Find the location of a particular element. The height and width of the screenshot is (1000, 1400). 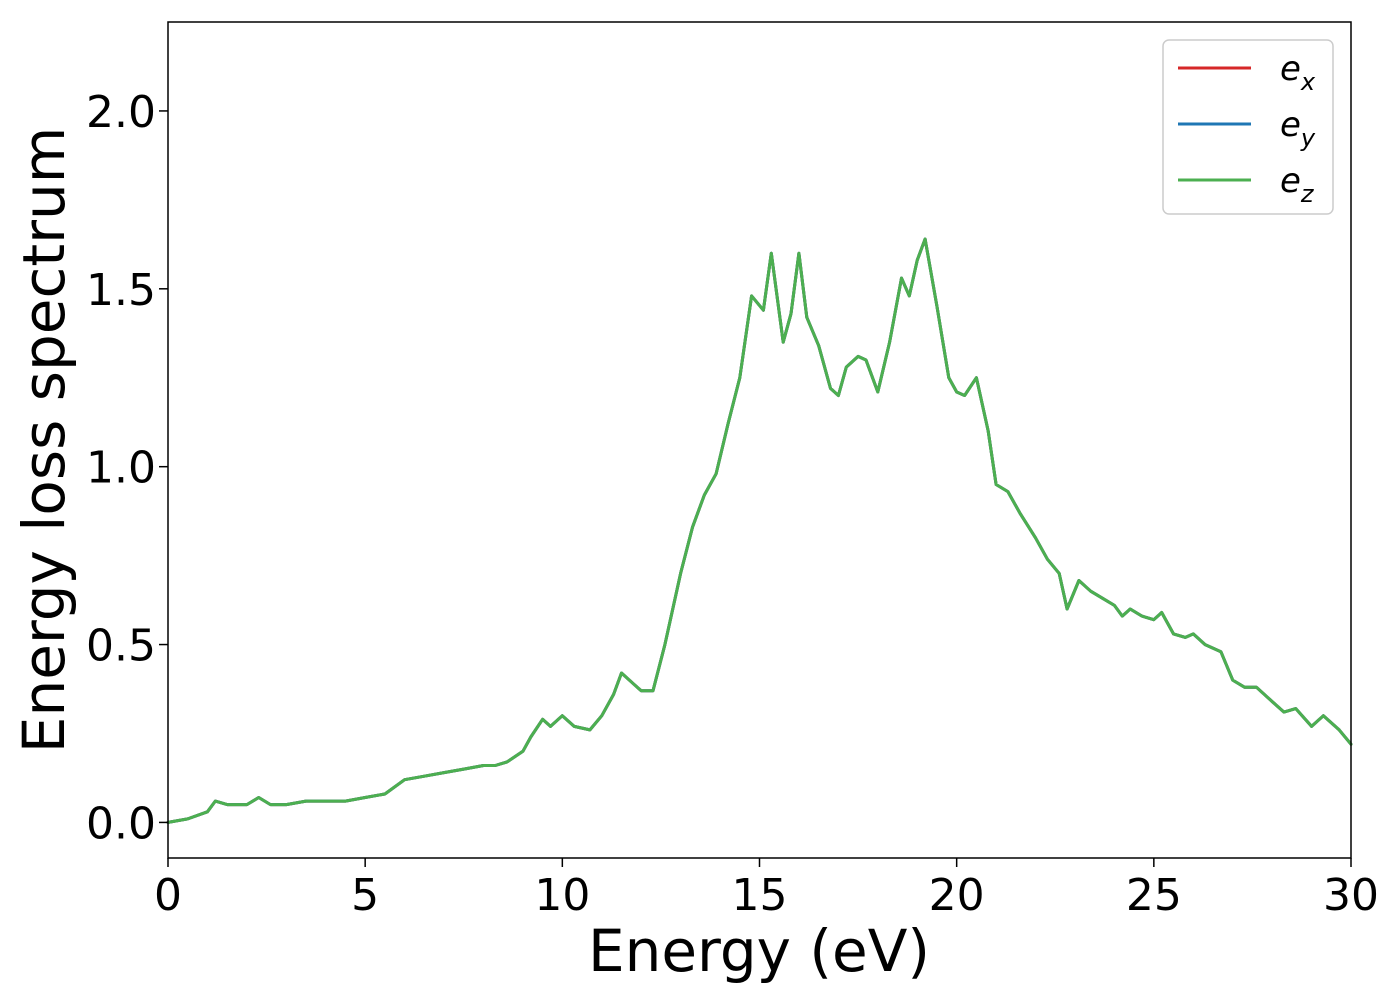

x-axis-ticks: 0 5 10 15 20 25 30 is located at coordinates (766, 889).